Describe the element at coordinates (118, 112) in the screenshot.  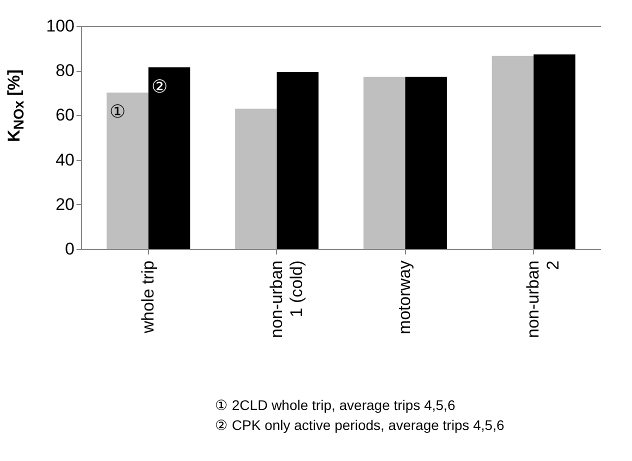
I see `series-label: ①` at that location.